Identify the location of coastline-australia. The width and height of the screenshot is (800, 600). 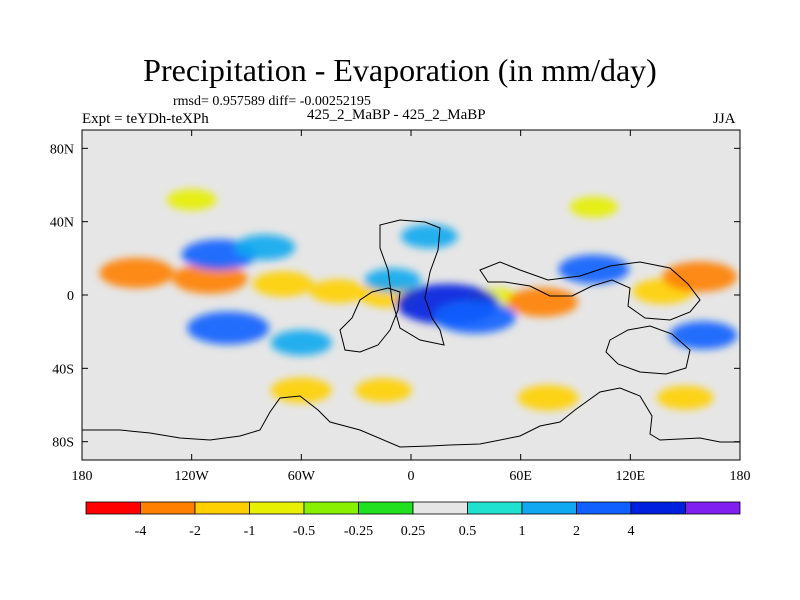
(648, 350).